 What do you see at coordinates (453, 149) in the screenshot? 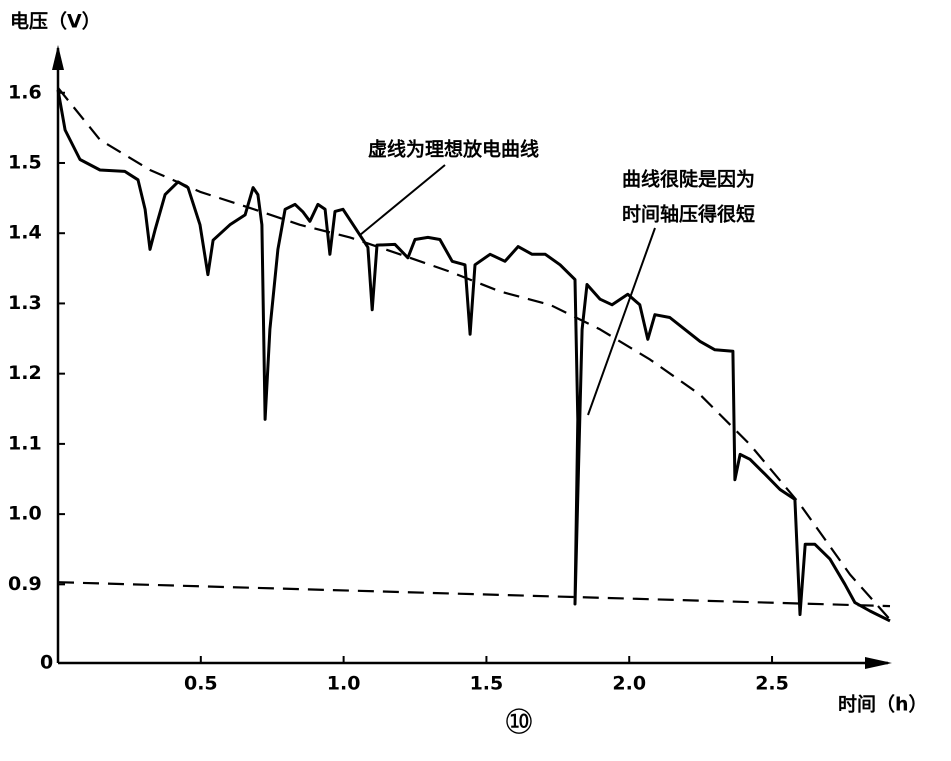
I see `annotation: 虚线为理想放电曲线` at bounding box center [453, 149].